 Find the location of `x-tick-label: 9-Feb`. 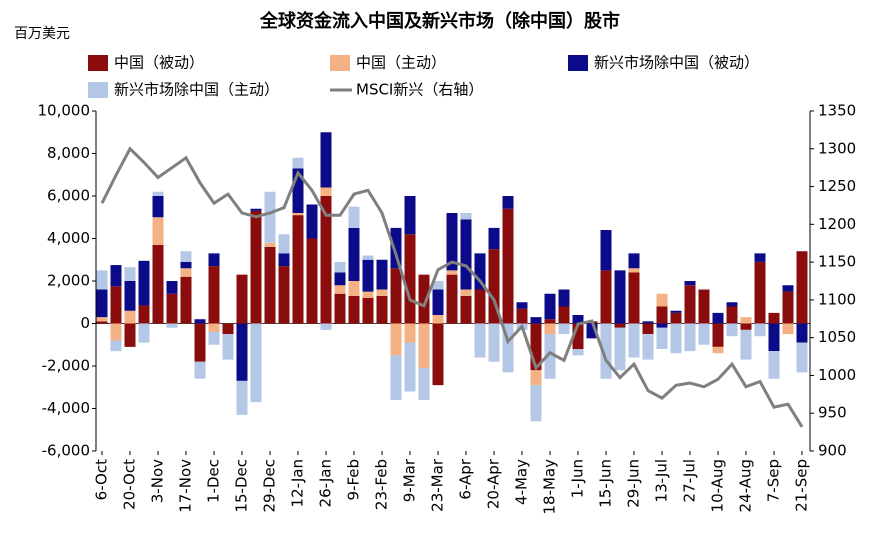

x-tick-label: 9-Feb is located at coordinates (354, 480).